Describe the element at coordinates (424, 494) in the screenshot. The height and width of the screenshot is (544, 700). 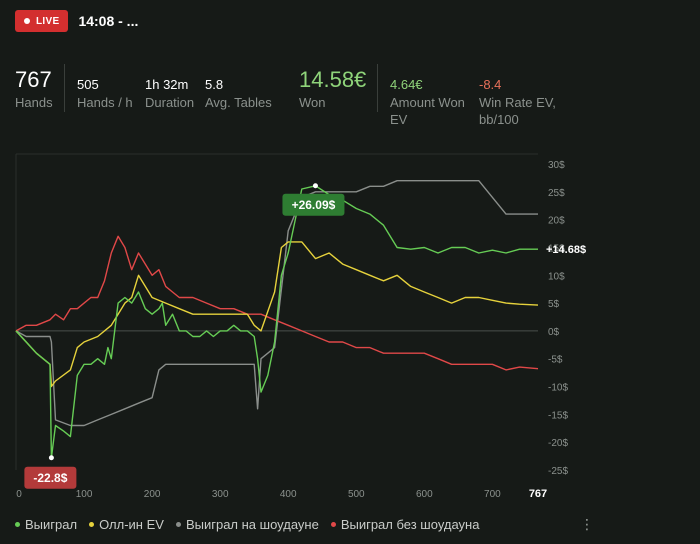
I see `x-tick-label: 600` at that location.